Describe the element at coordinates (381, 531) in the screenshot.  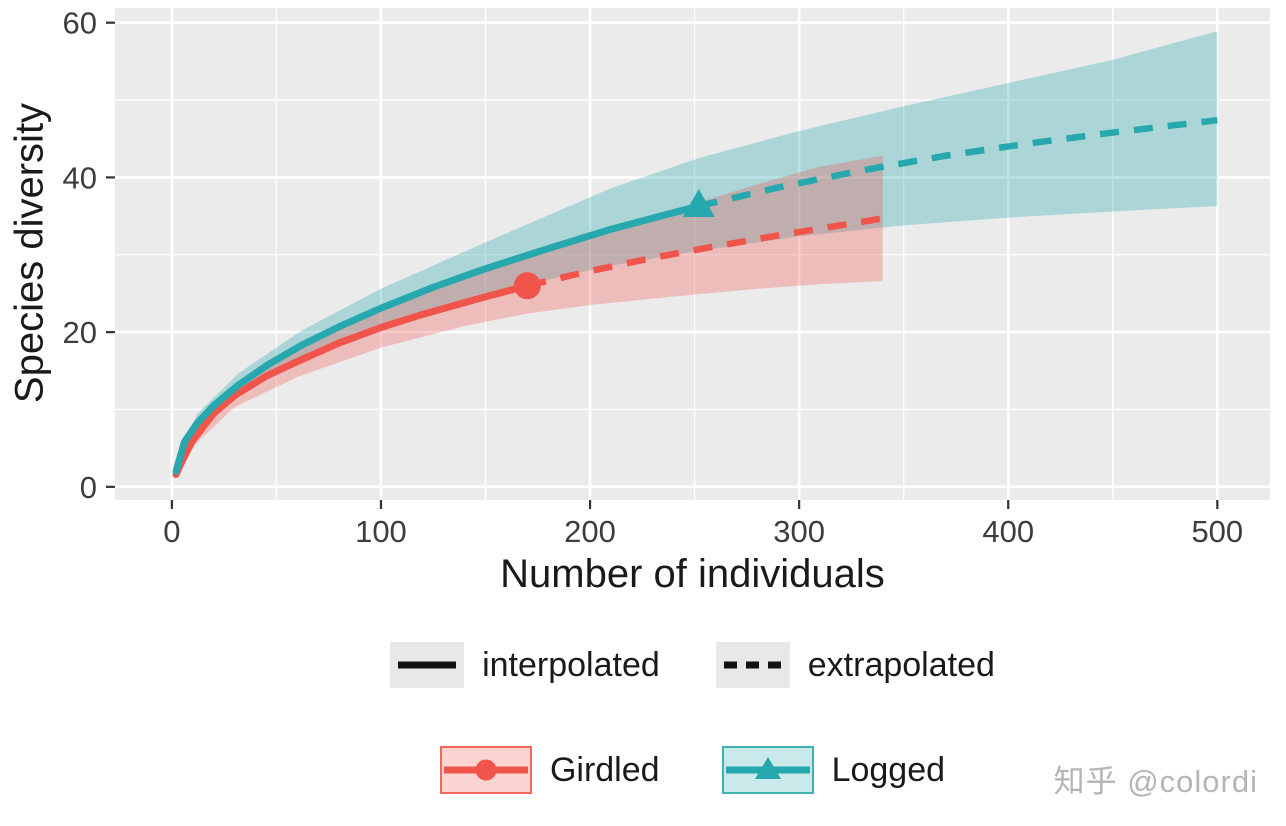
I see `svg-text: 100` at that location.